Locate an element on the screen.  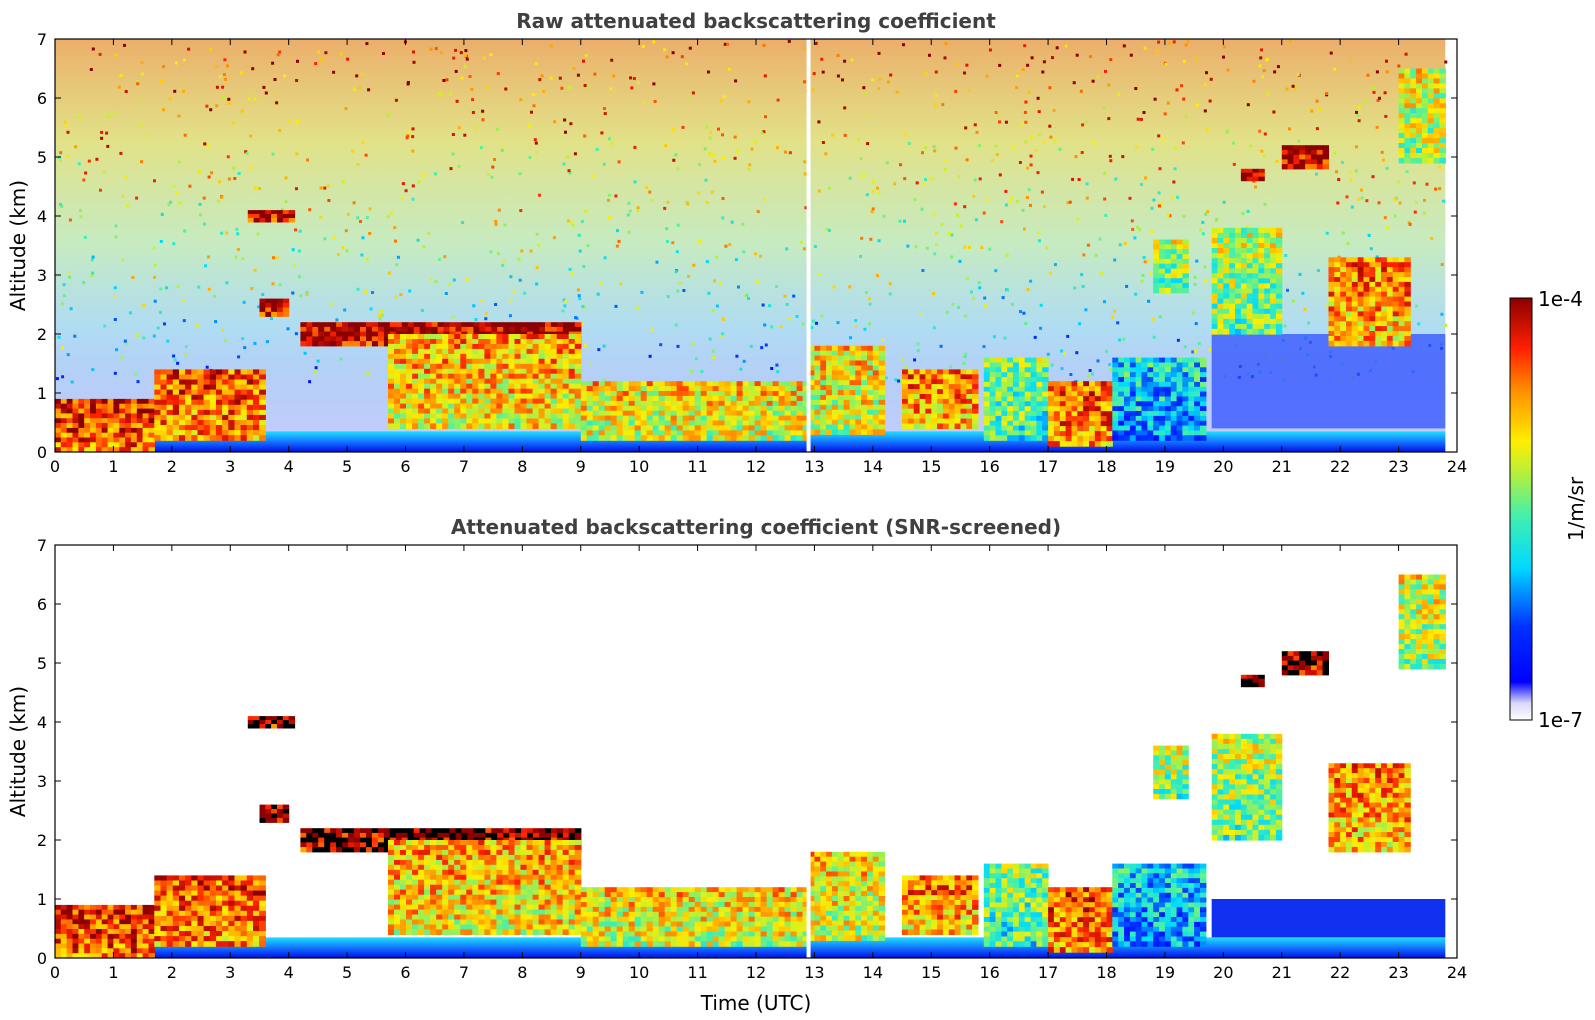
x-tick-label: 13 is located at coordinates (814, 972).